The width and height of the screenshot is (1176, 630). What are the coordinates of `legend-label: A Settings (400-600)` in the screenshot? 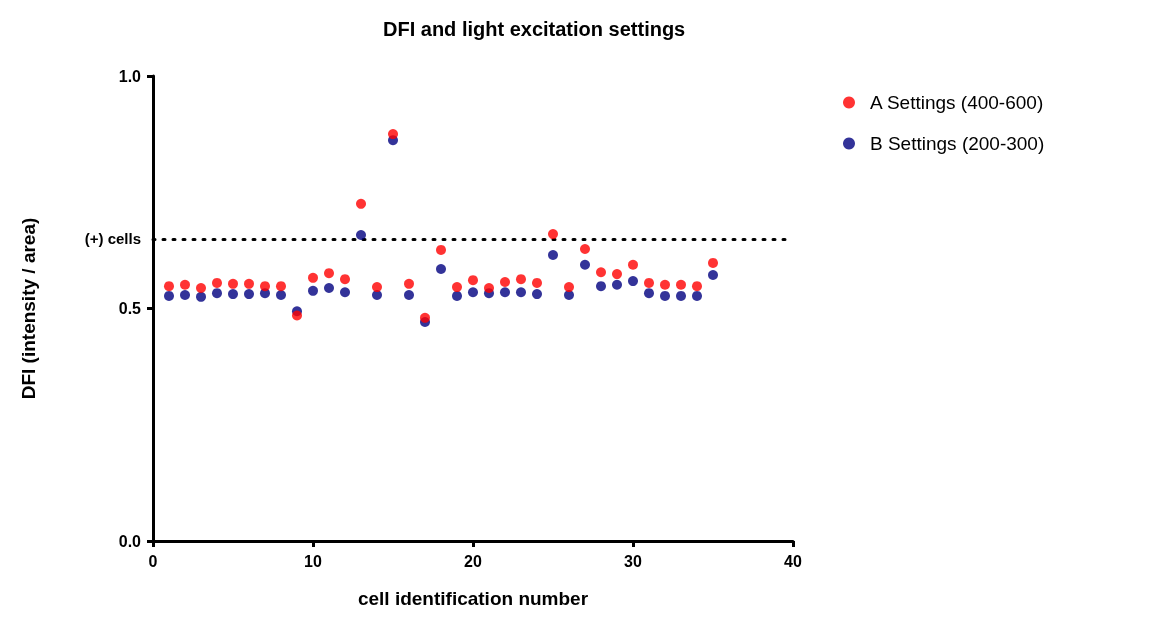 It's located at (957, 102).